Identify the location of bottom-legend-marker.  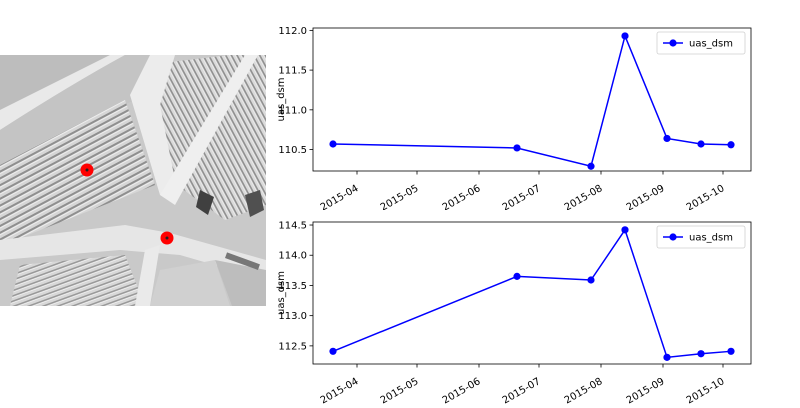
(673, 237).